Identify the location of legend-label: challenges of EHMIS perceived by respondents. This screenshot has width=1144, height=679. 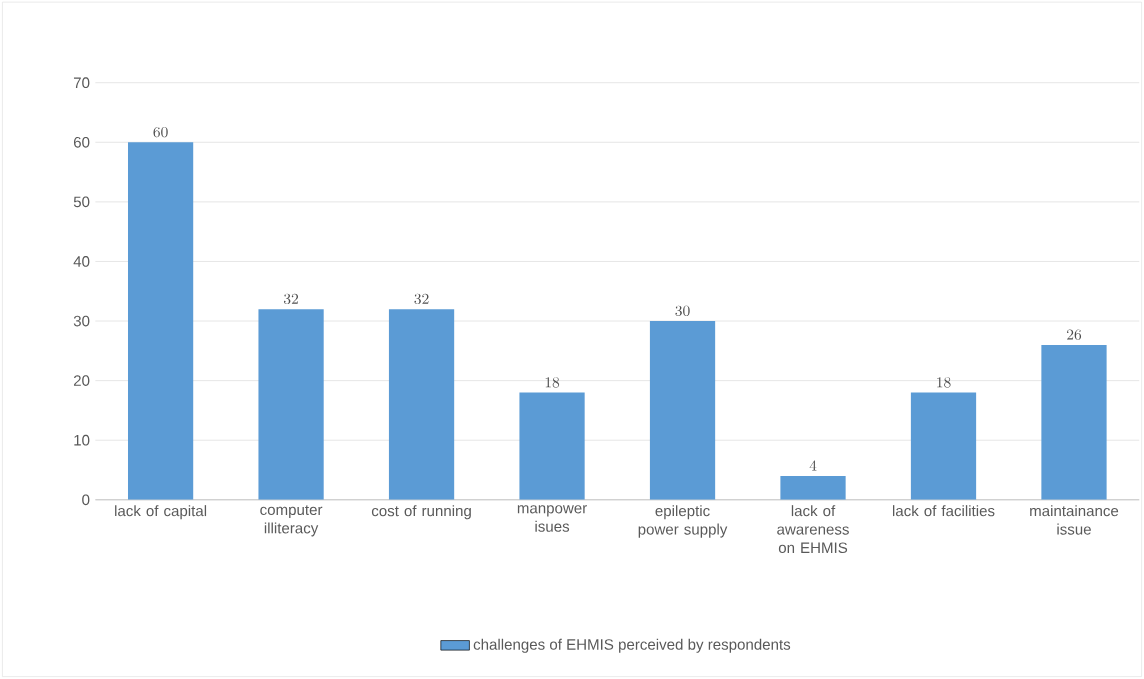
(632, 645).